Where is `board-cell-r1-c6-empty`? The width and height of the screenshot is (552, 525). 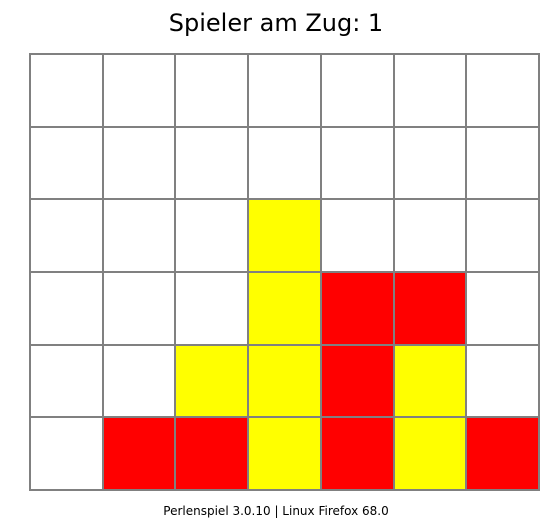 board-cell-r1-c6-empty is located at coordinates (502, 163).